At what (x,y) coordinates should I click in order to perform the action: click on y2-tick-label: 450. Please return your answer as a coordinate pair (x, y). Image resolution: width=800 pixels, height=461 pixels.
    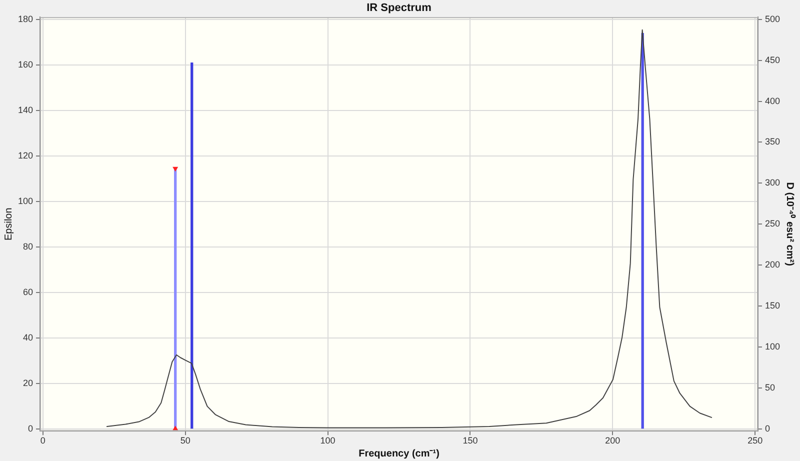
    Looking at the image, I should click on (772, 59).